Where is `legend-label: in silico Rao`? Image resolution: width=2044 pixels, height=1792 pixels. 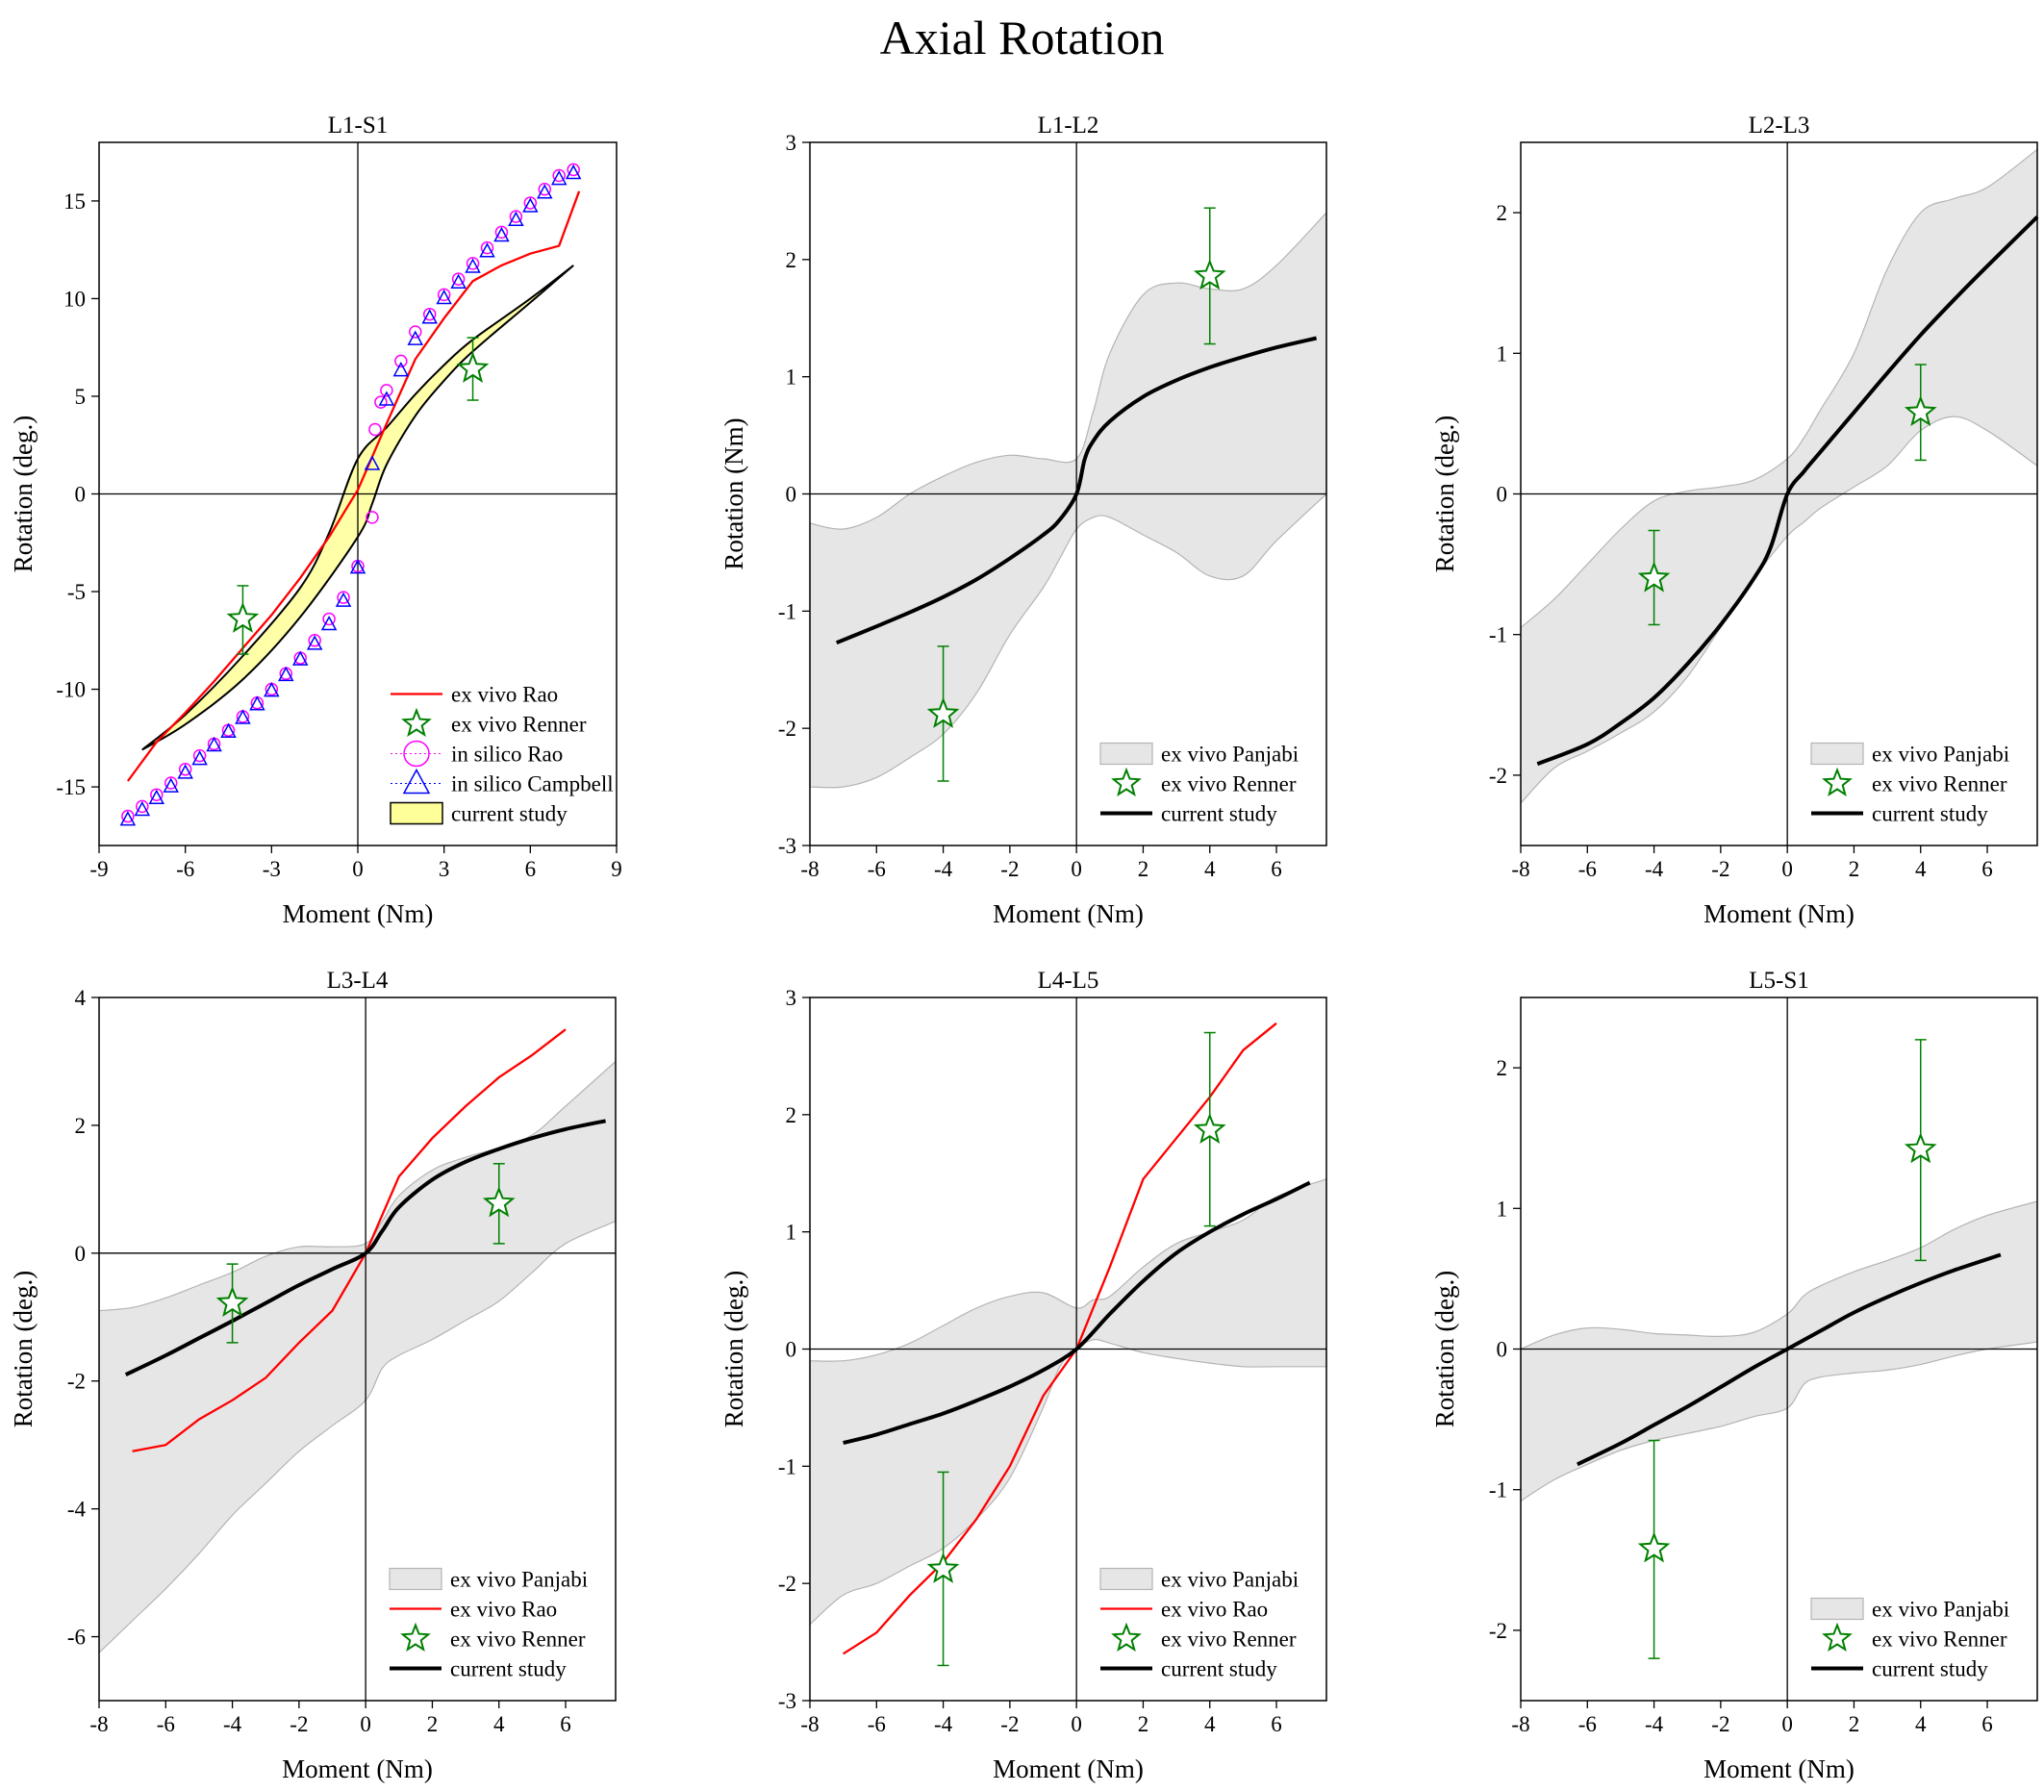
legend-label: in silico Rao is located at coordinates (507, 755).